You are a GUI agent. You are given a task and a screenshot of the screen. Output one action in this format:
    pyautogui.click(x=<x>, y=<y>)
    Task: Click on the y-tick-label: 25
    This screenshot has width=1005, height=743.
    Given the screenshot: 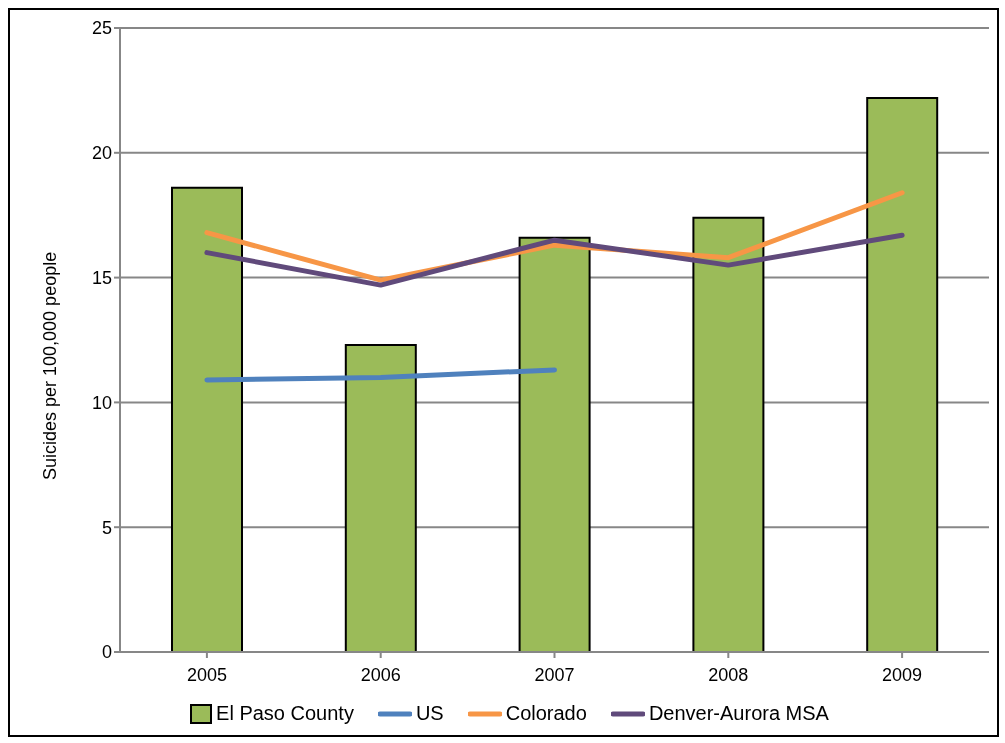 What is the action you would take?
    pyautogui.click(x=101, y=28)
    